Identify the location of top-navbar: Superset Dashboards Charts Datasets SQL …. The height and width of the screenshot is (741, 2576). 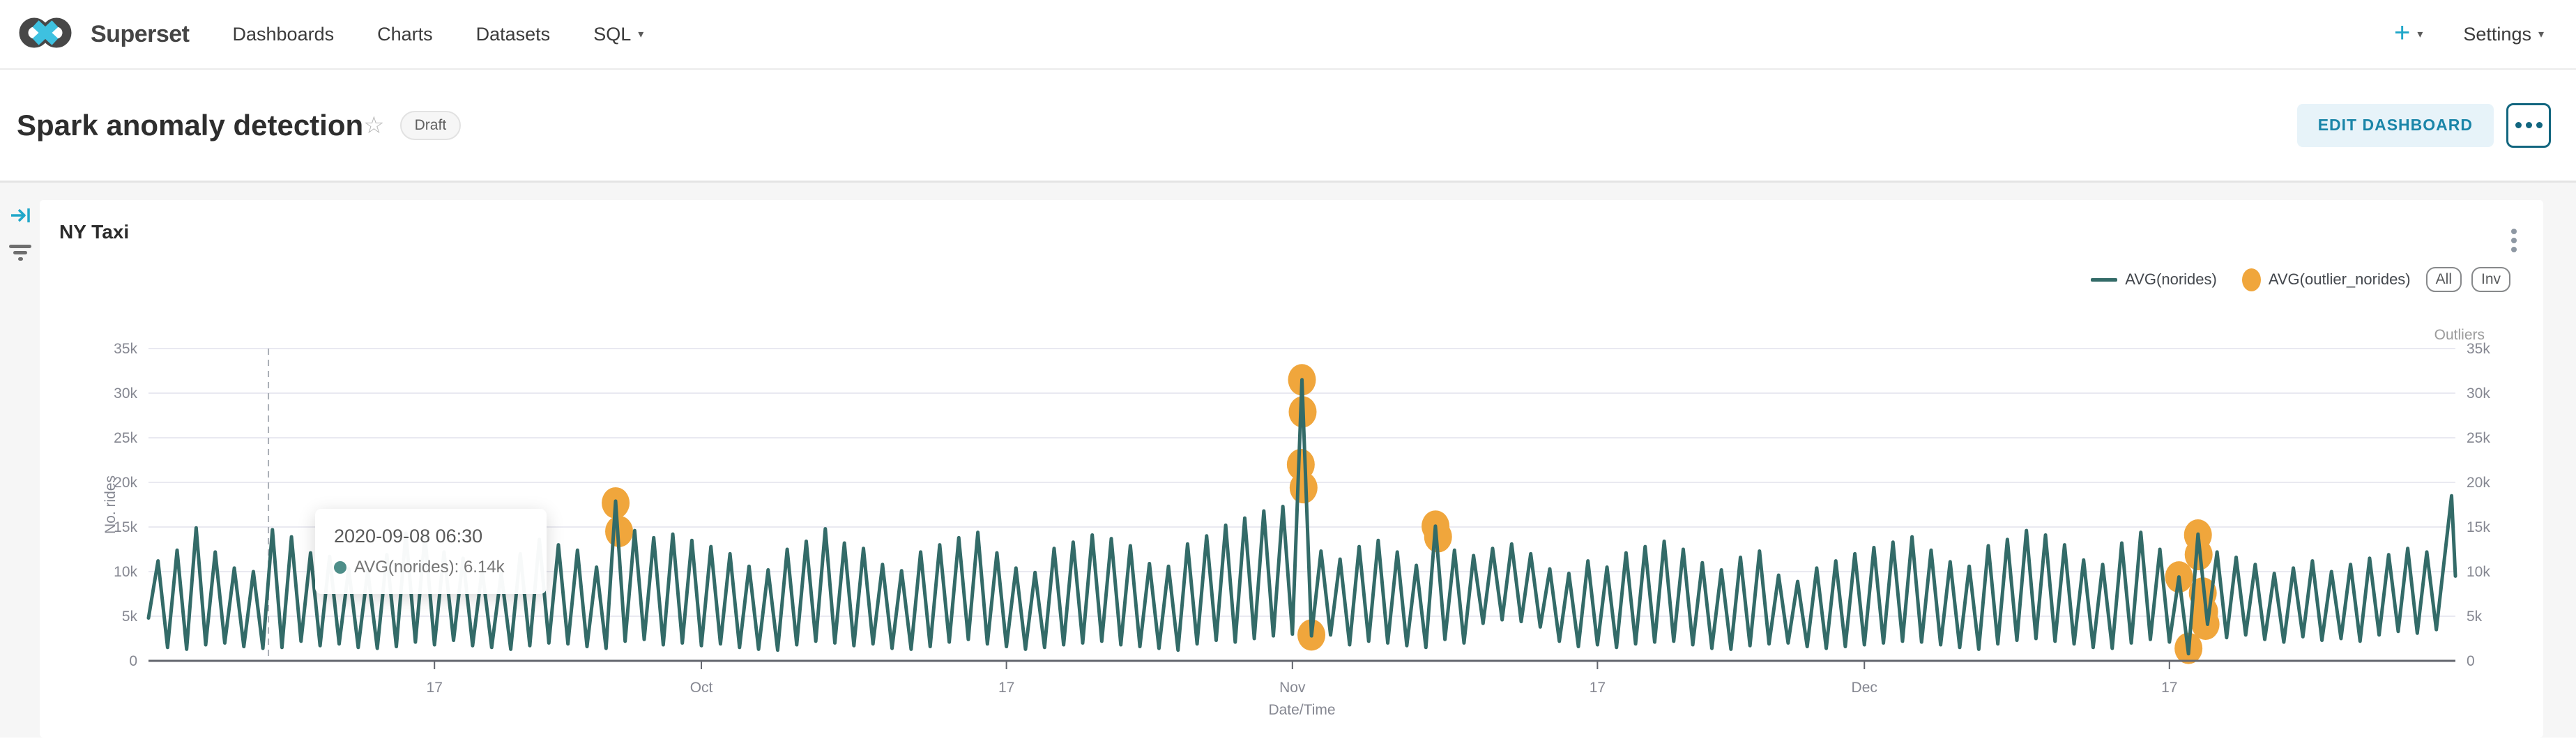
(1288, 35).